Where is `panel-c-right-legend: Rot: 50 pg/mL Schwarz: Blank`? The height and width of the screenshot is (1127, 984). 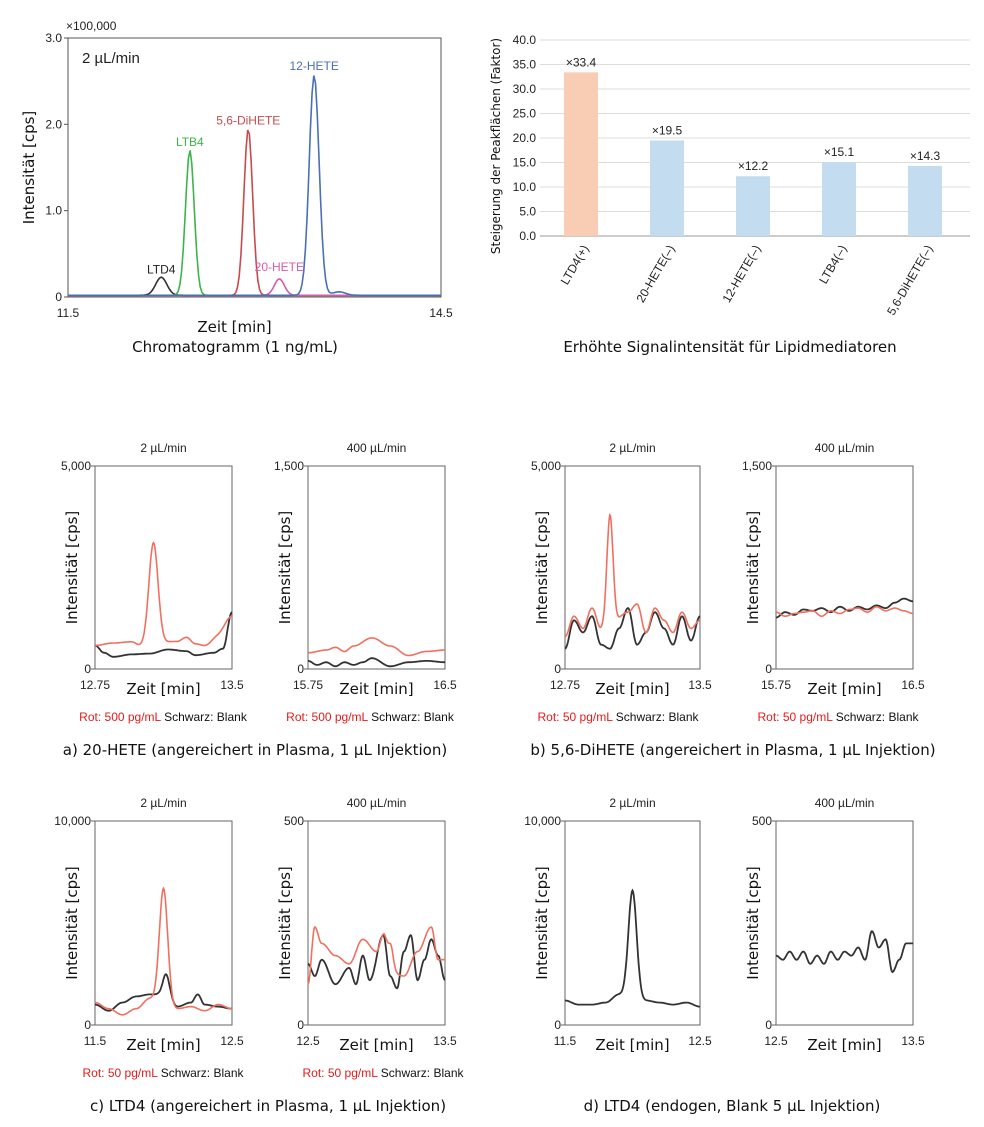 panel-c-right-legend: Rot: 50 pg/mL Schwarz: Blank is located at coordinates (383, 1073).